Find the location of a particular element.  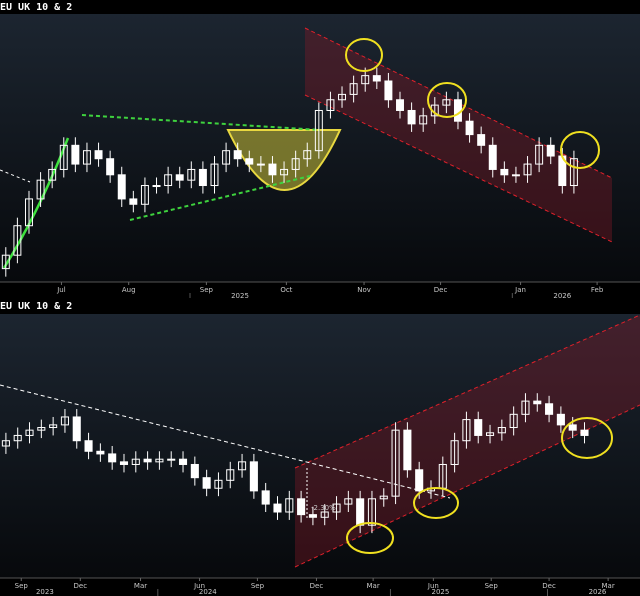

x-tick-label: Oct is located at coordinates (286, 290).